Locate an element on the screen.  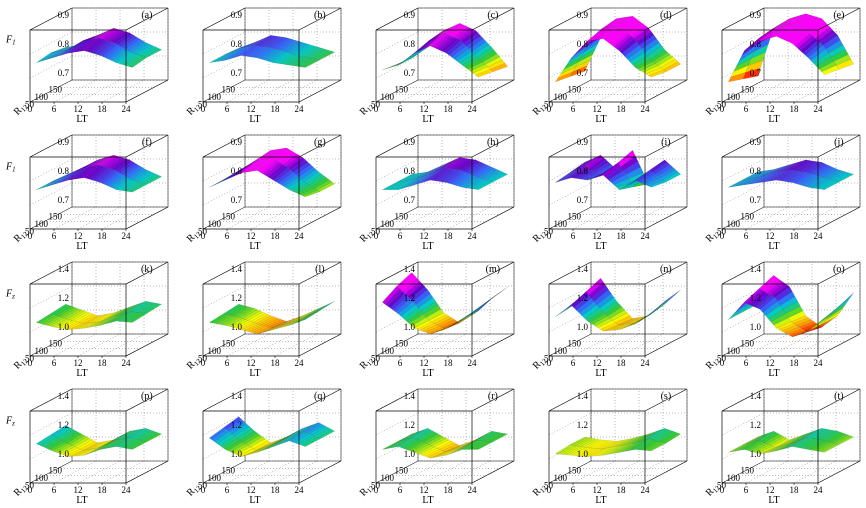
surface-panel: 0 6 12 18 24 LT 150 100 50 R12 0.9 0.8 0.7 F1 (a) is located at coordinates (86, 63).